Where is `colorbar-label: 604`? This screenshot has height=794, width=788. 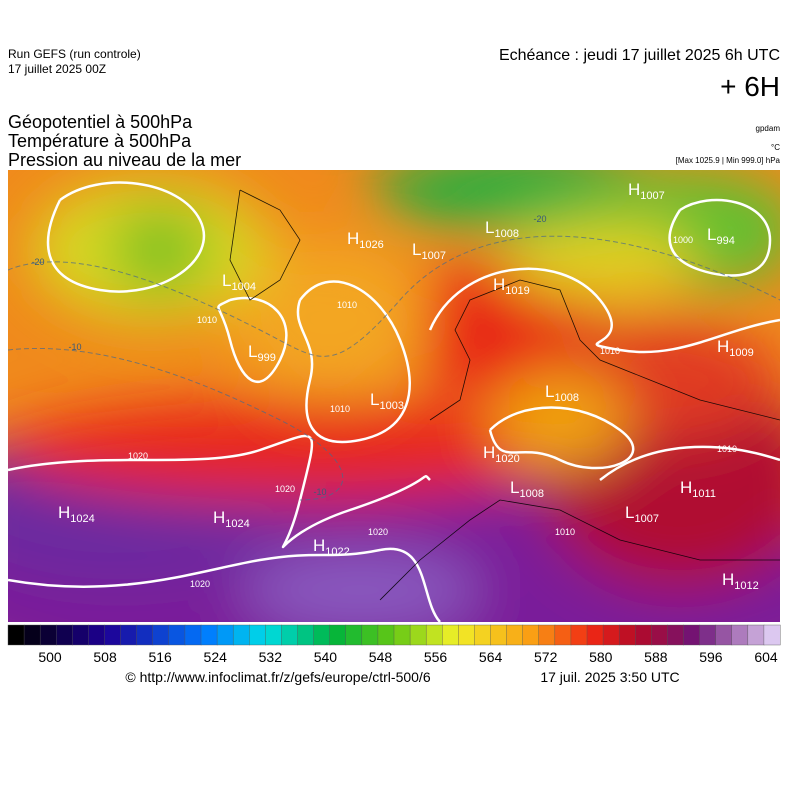 colorbar-label: 604 is located at coordinates (766, 657).